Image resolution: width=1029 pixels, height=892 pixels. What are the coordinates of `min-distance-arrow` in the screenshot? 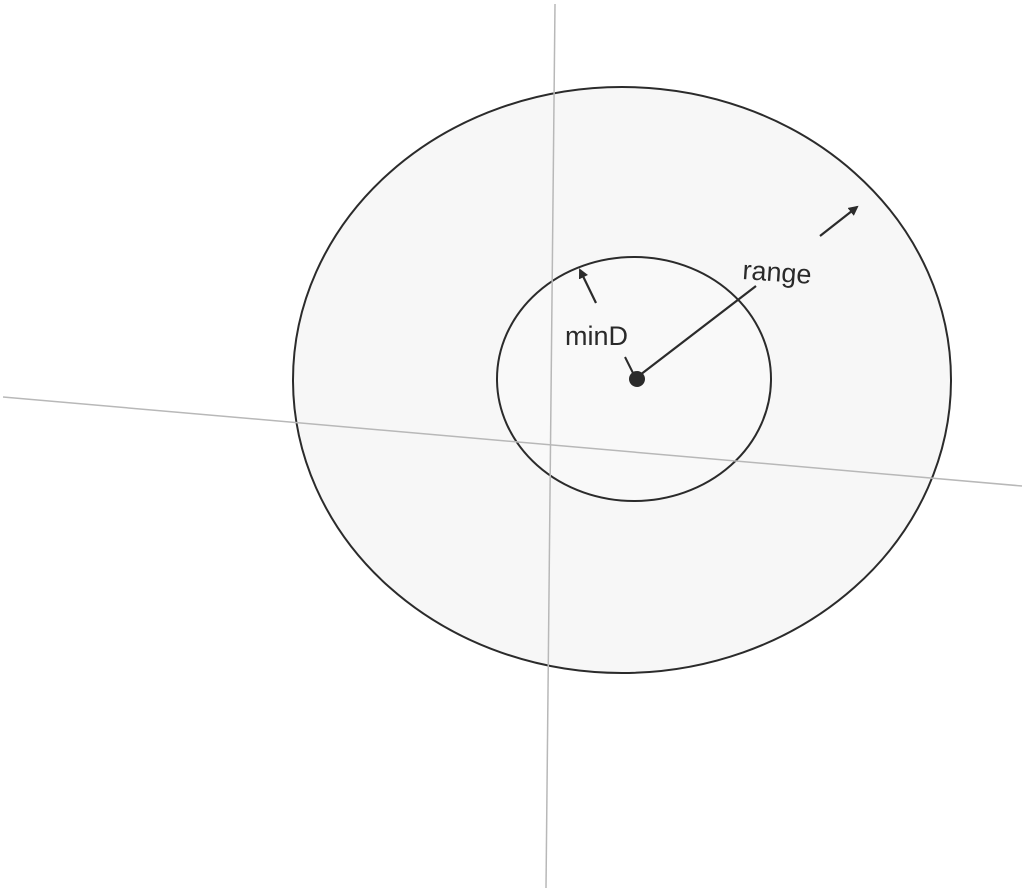 It's located at (587, 286).